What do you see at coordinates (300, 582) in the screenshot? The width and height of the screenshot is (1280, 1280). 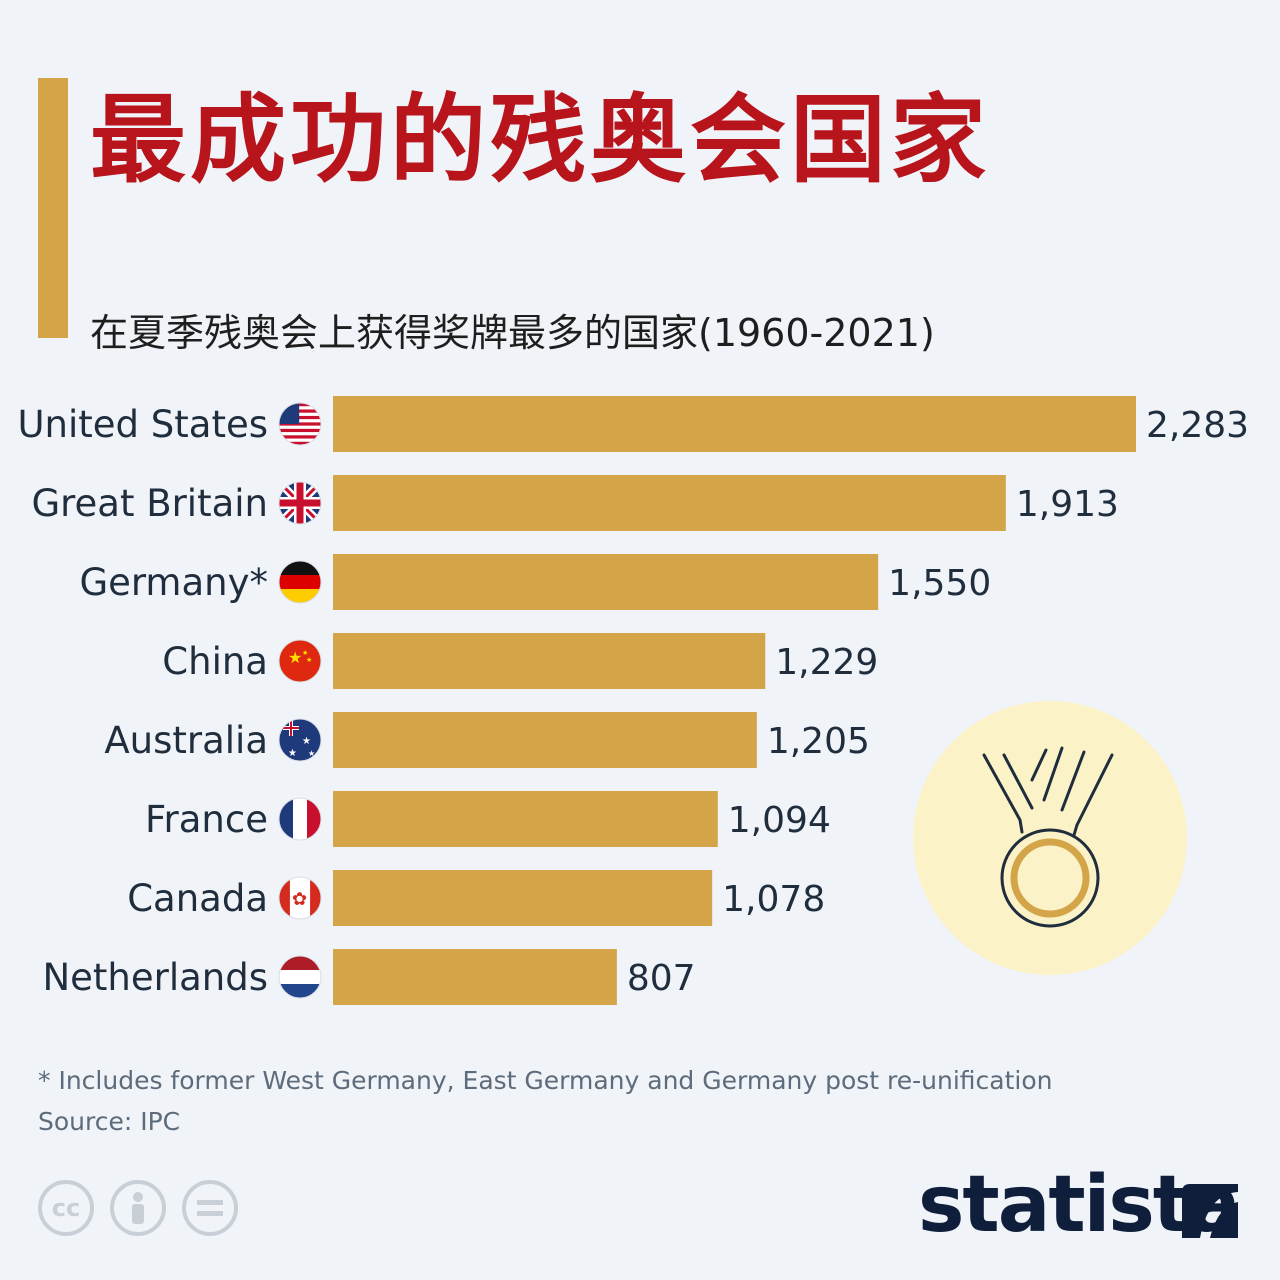 I see `de-flag-icon` at bounding box center [300, 582].